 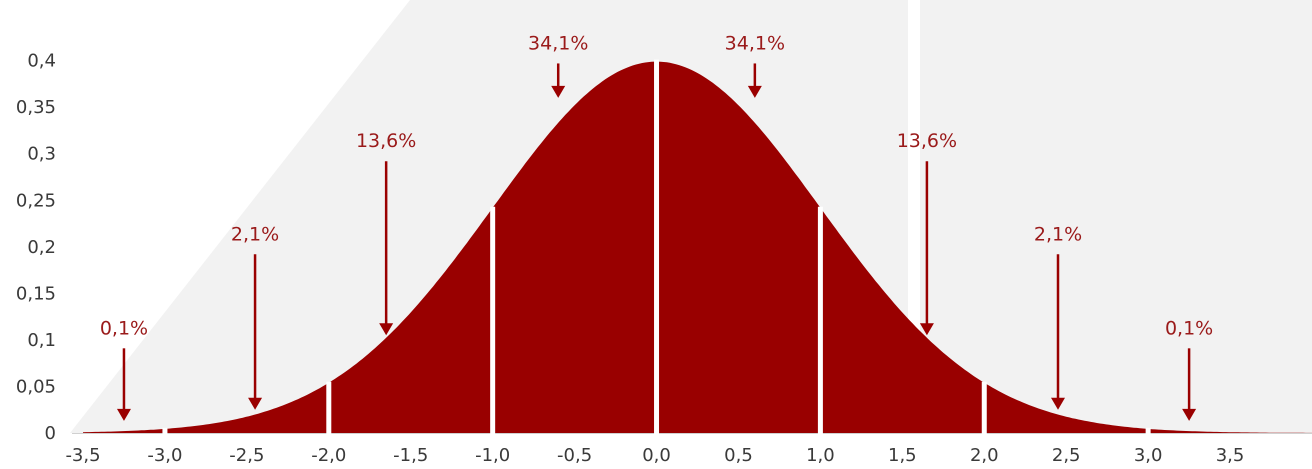 What do you see at coordinates (1066, 455) in the screenshot?
I see `x-tick-label: 2,5` at bounding box center [1066, 455].